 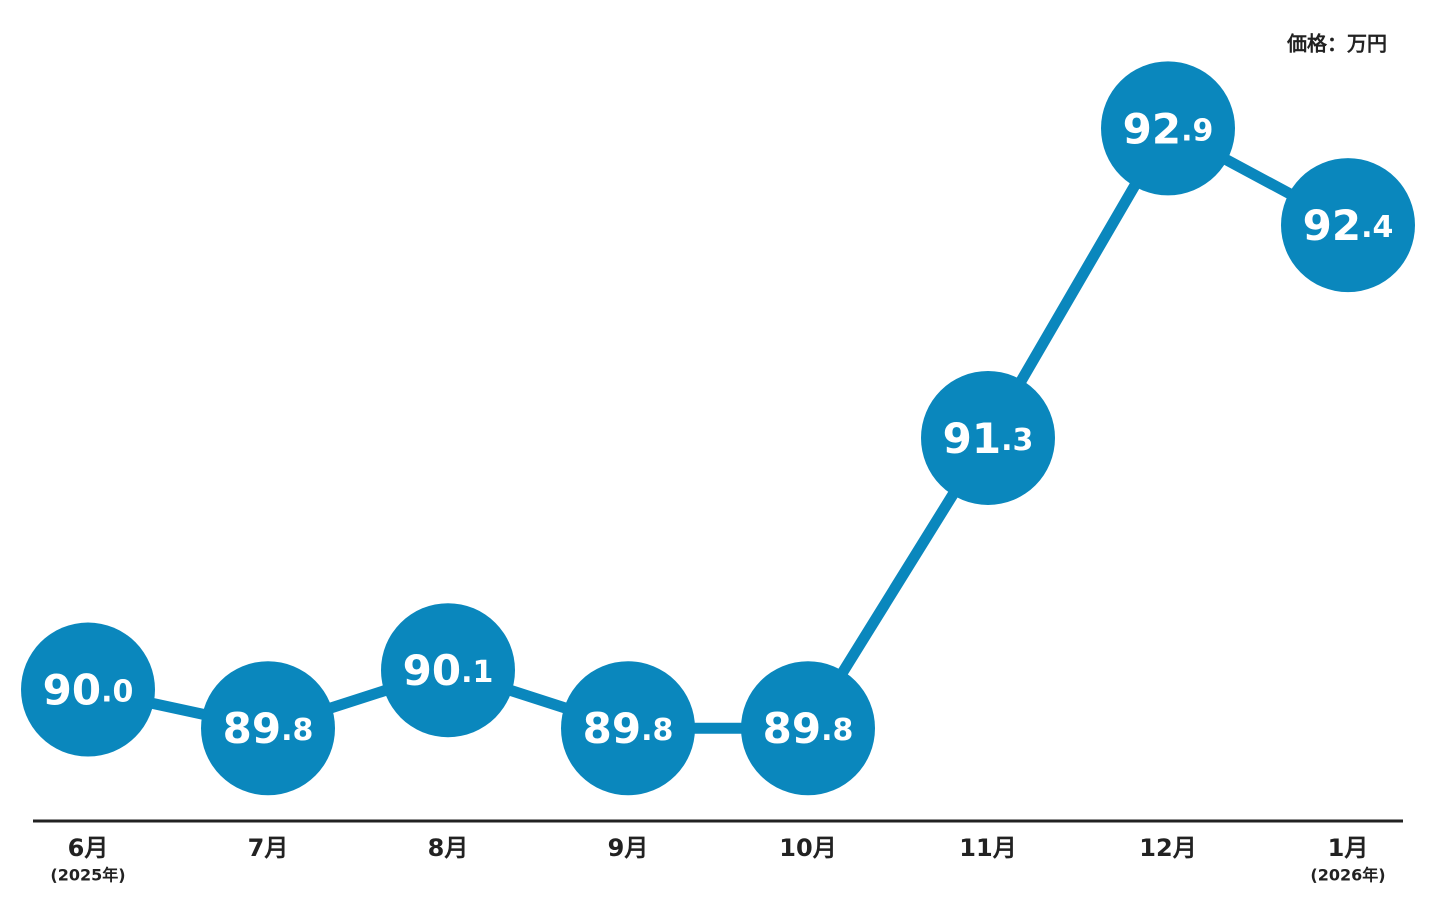 What do you see at coordinates (1347, 875) in the screenshot?
I see `x-tick-note: (2026年)` at bounding box center [1347, 875].